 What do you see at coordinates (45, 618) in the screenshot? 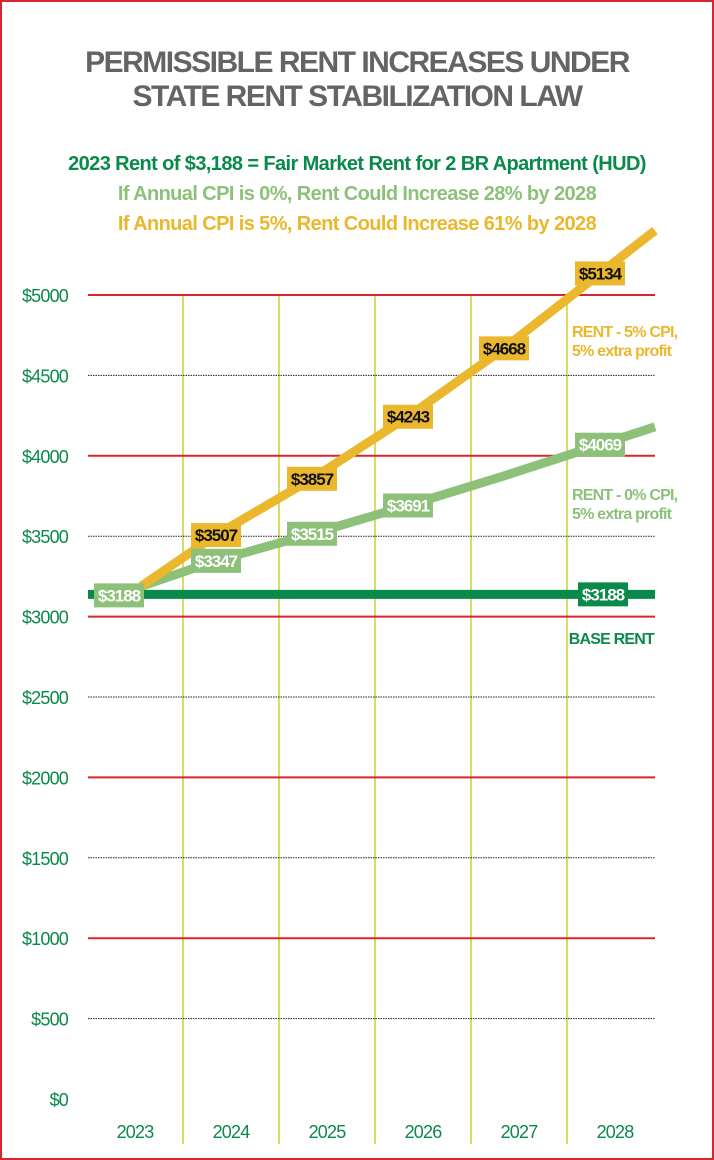
I see `y-tick-label: $3000` at bounding box center [45, 618].